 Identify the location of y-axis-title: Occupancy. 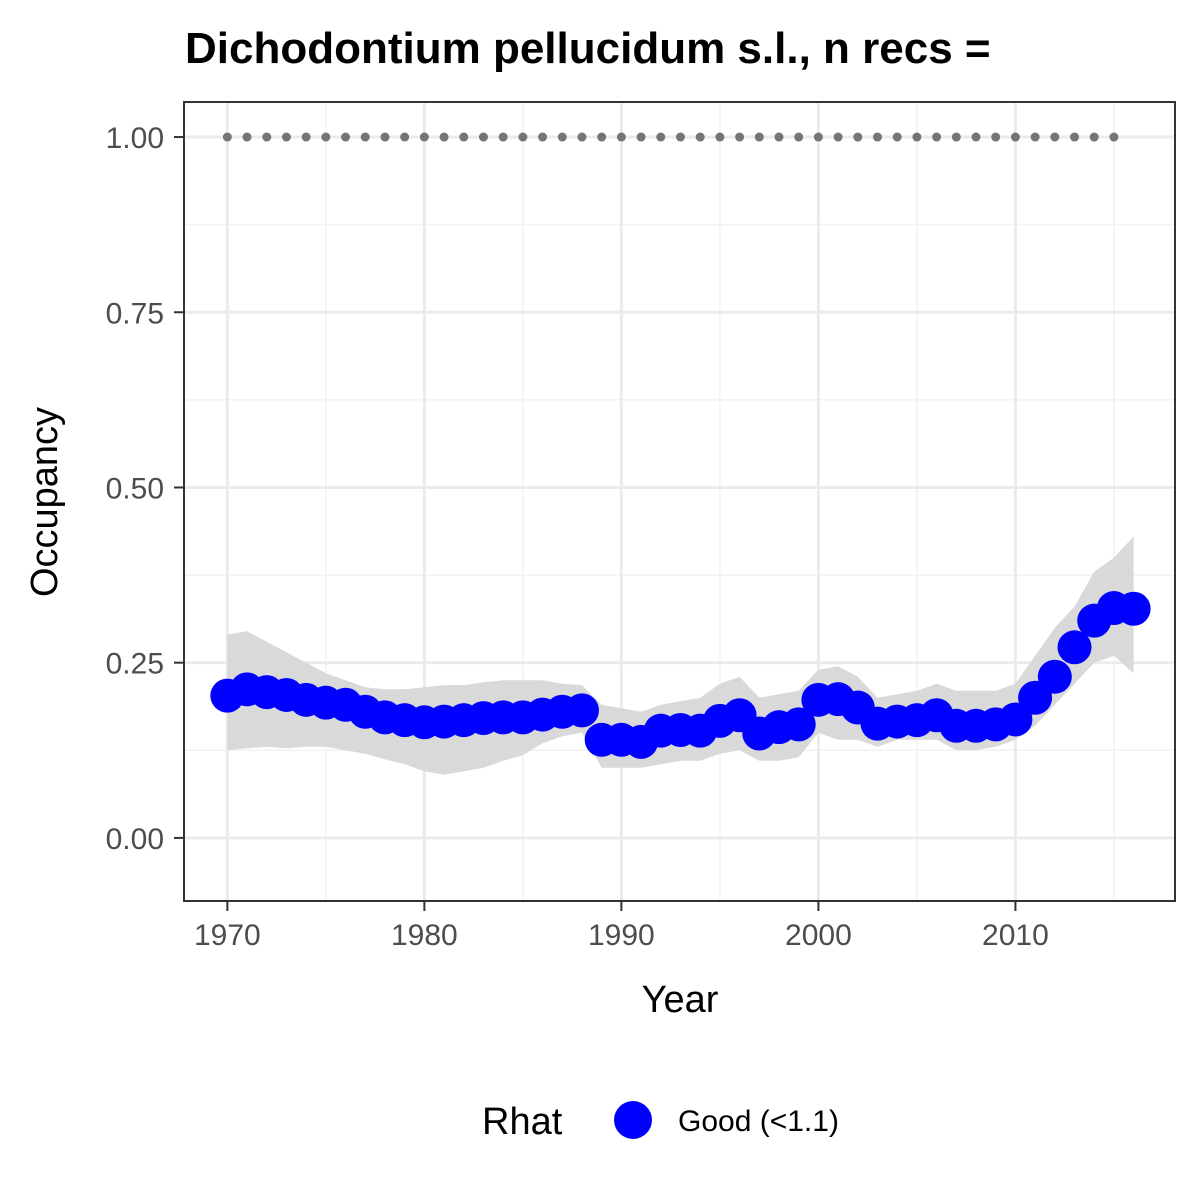
(45, 502).